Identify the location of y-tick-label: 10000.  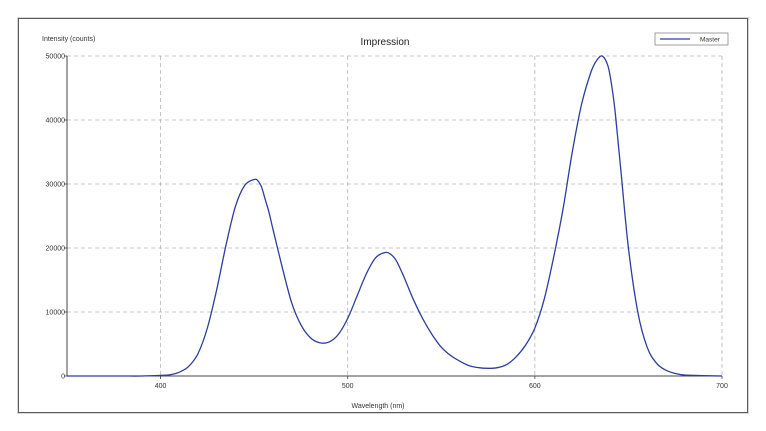
(56, 313).